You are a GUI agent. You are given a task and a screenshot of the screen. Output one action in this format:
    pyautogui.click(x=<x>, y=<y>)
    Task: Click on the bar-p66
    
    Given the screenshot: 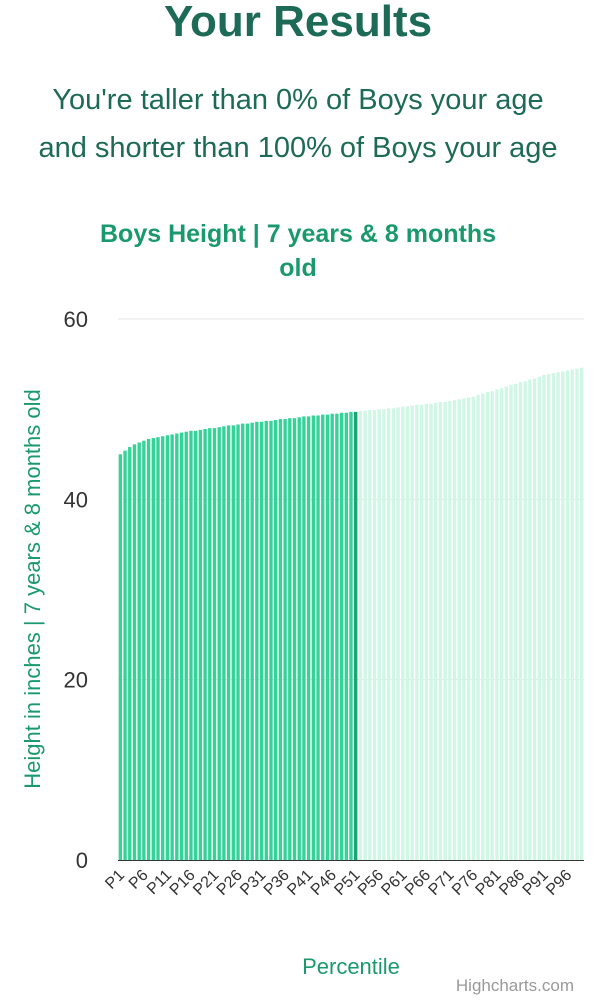 What is the action you would take?
    pyautogui.click(x=426, y=631)
    